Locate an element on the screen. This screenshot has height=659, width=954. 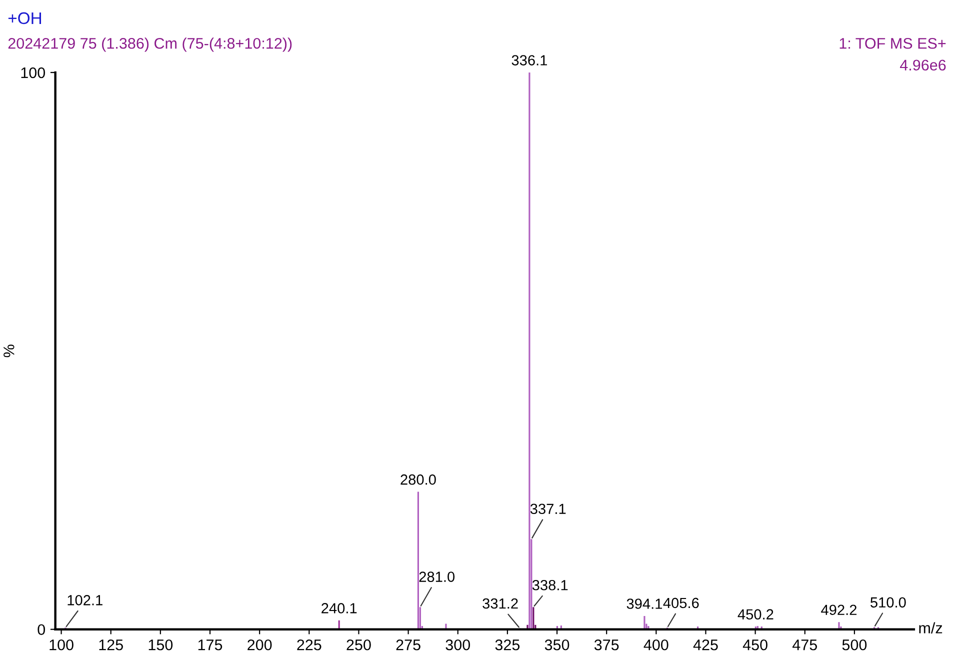
annotation: 281.0 is located at coordinates (437, 577).